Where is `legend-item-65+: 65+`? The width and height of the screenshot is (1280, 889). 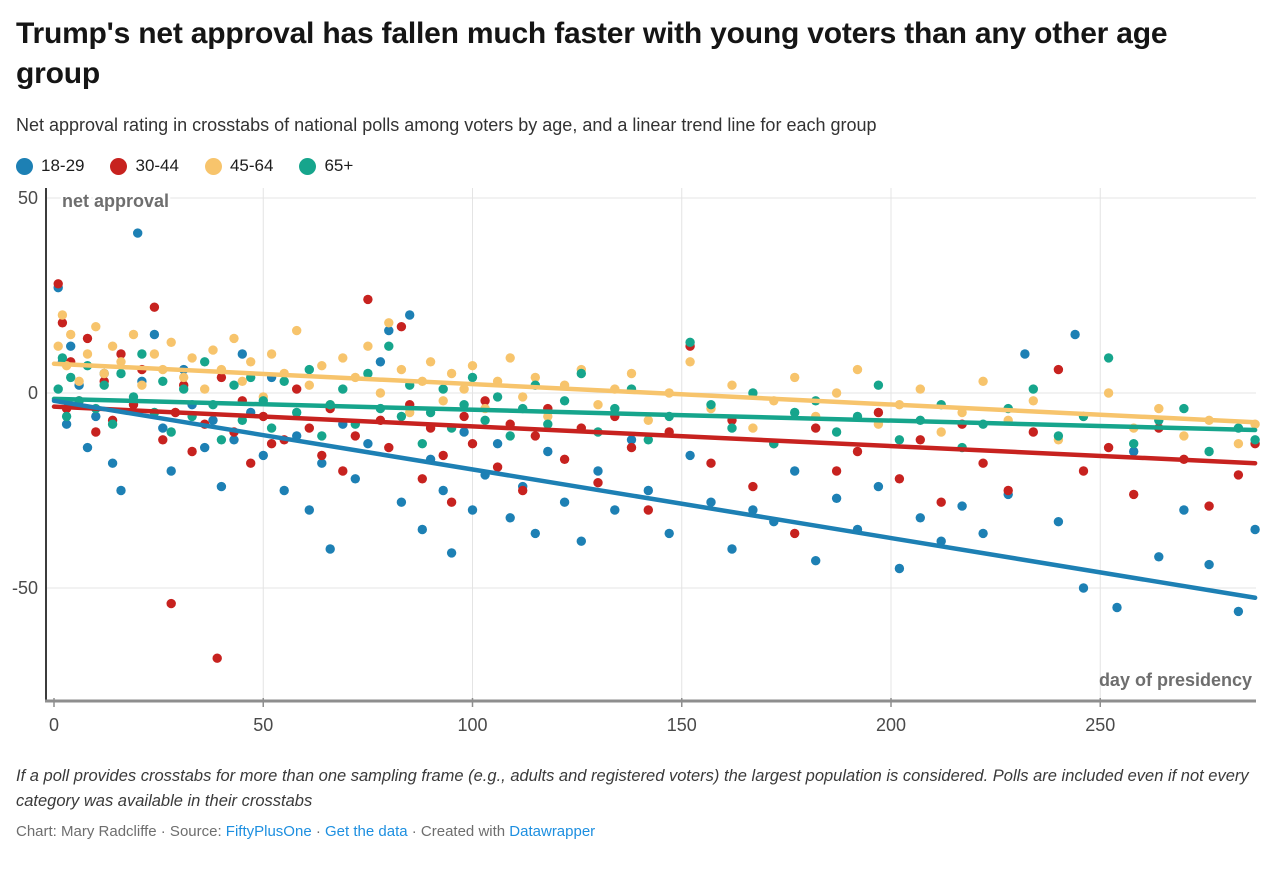
legend-item-65+: 65+ is located at coordinates (326, 166).